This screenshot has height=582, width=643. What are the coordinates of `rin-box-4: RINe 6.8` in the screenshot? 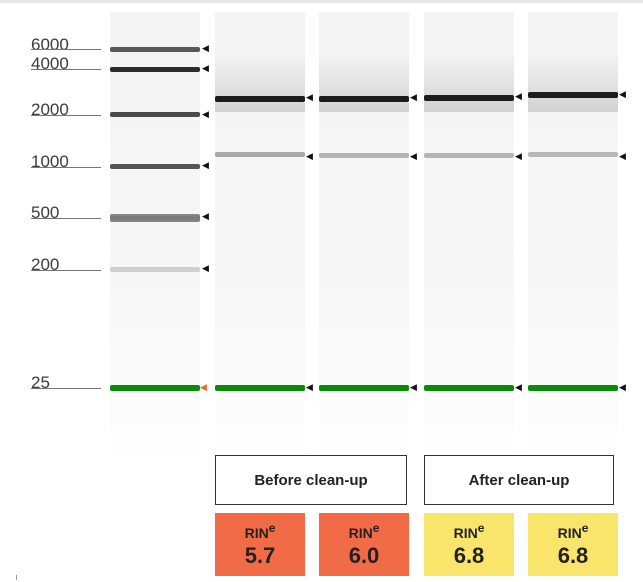 It's located at (573, 544).